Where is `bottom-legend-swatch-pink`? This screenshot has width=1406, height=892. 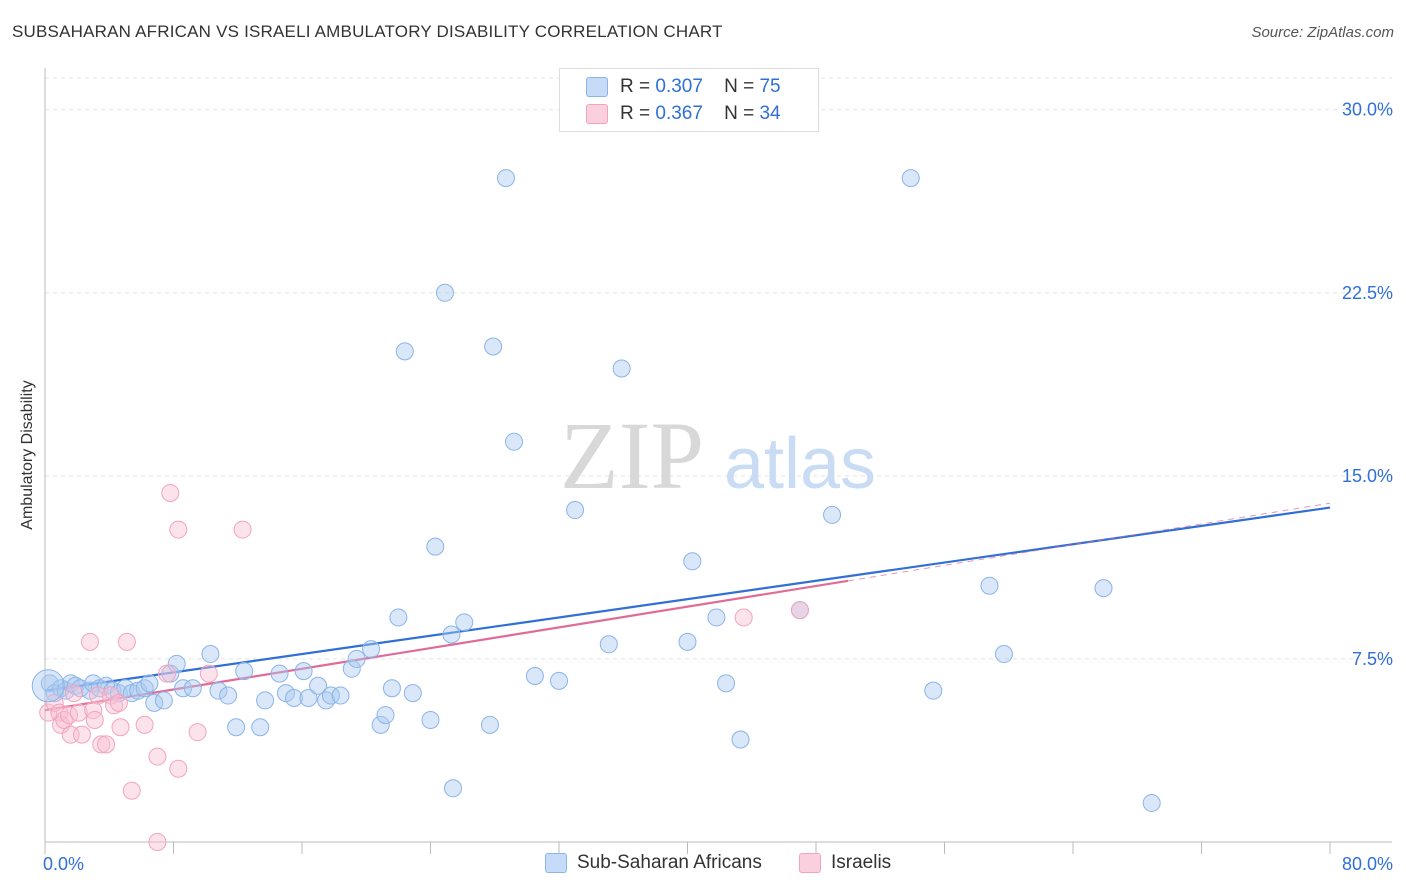 bottom-legend-swatch-pink is located at coordinates (810, 863).